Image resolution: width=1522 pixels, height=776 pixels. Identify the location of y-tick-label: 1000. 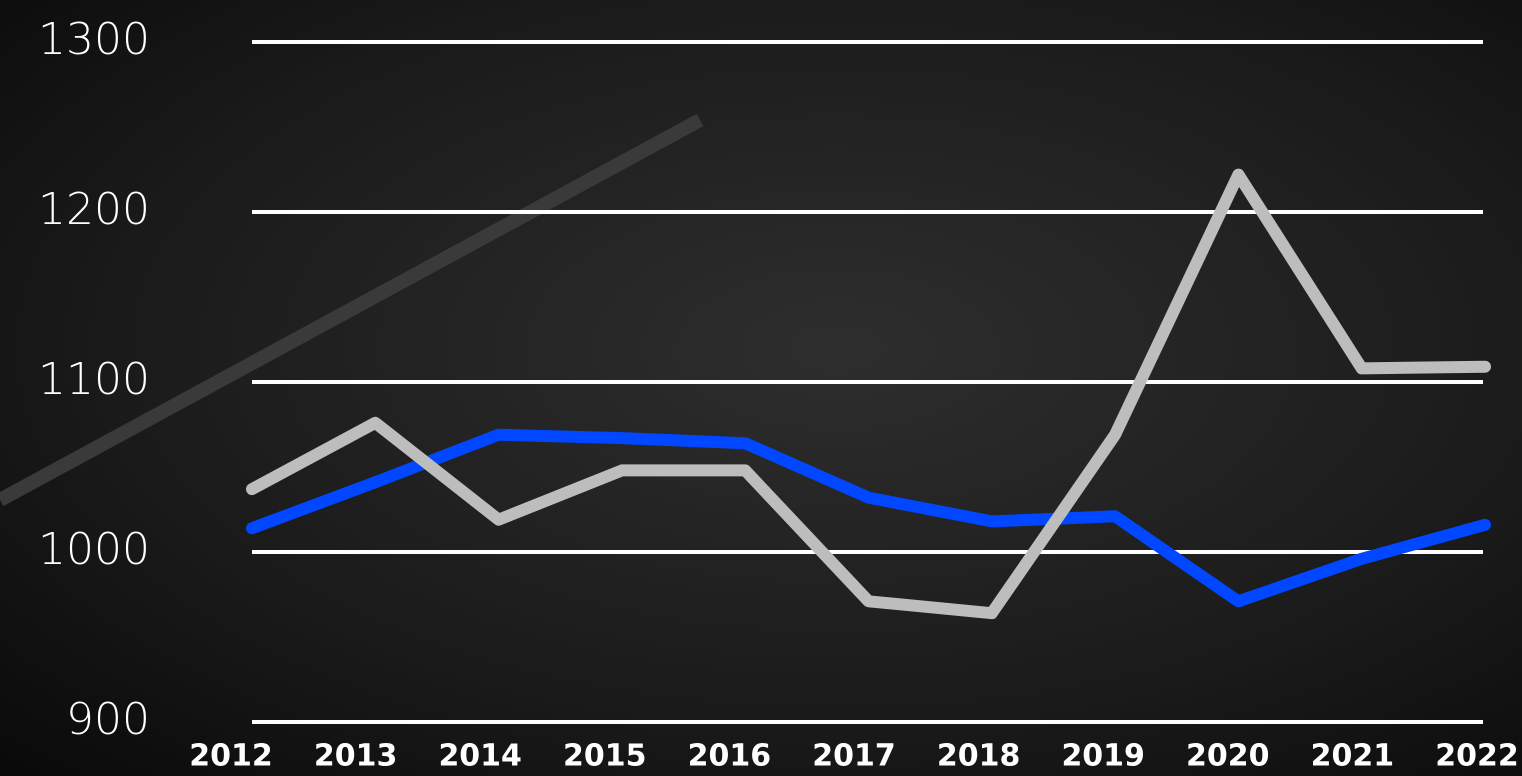
(94, 549).